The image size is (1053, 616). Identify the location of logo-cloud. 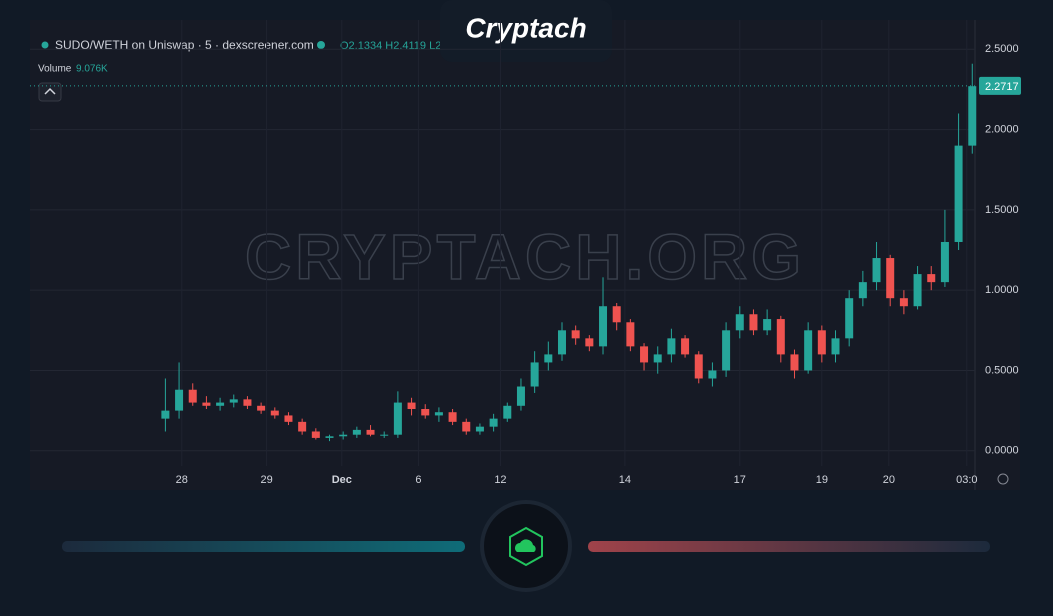
(525, 545).